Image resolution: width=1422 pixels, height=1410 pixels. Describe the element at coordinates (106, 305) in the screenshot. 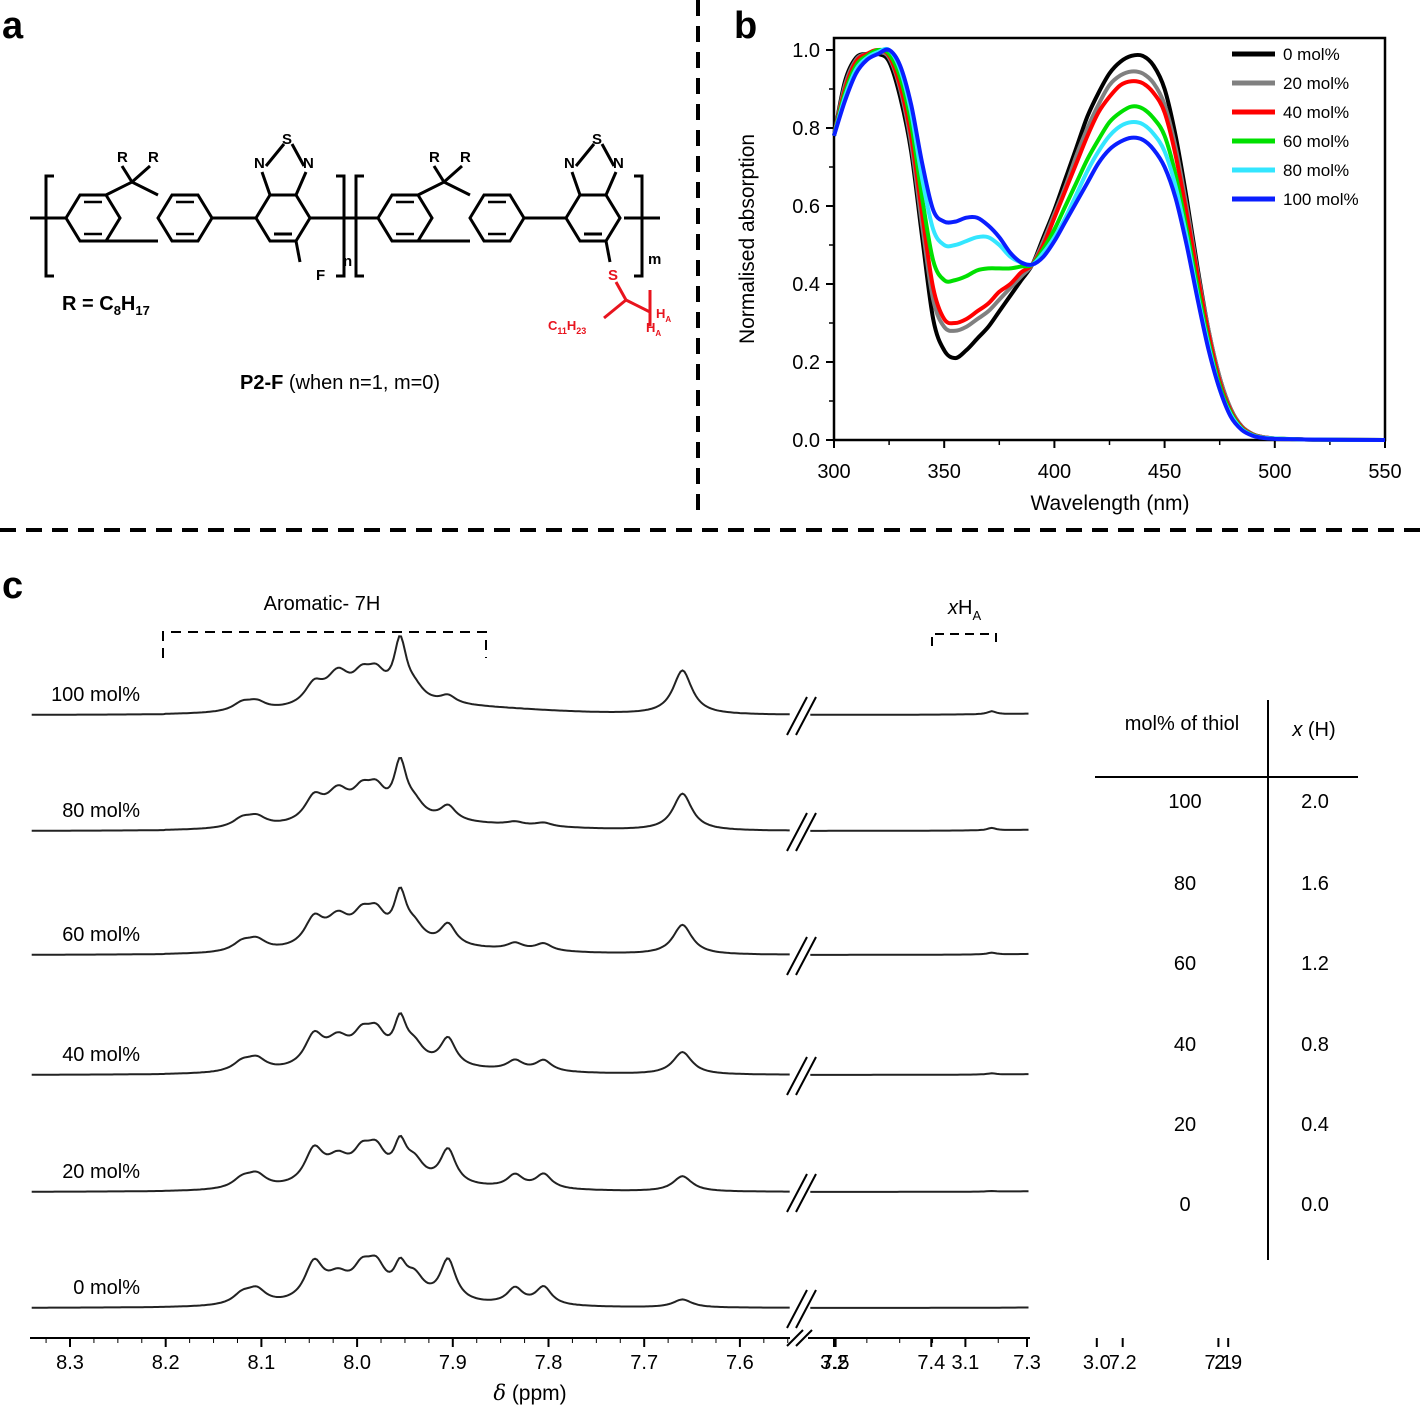

I see `r-definition: R = C8H17` at that location.